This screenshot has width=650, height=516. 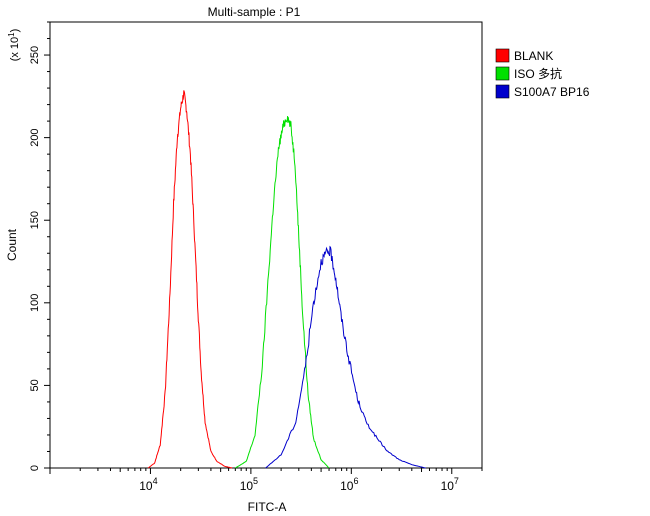 What do you see at coordinates (538, 73) in the screenshot?
I see `legend-label: ISO 多抗` at bounding box center [538, 73].